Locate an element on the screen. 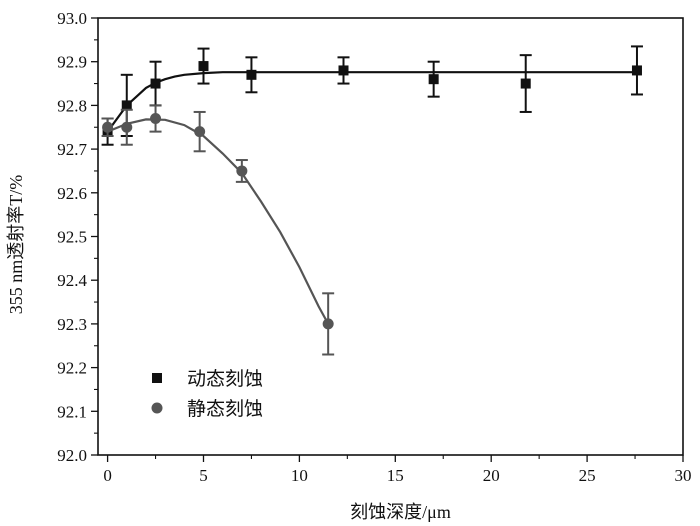  legend-item: 静态刻蚀 is located at coordinates (207, 409).